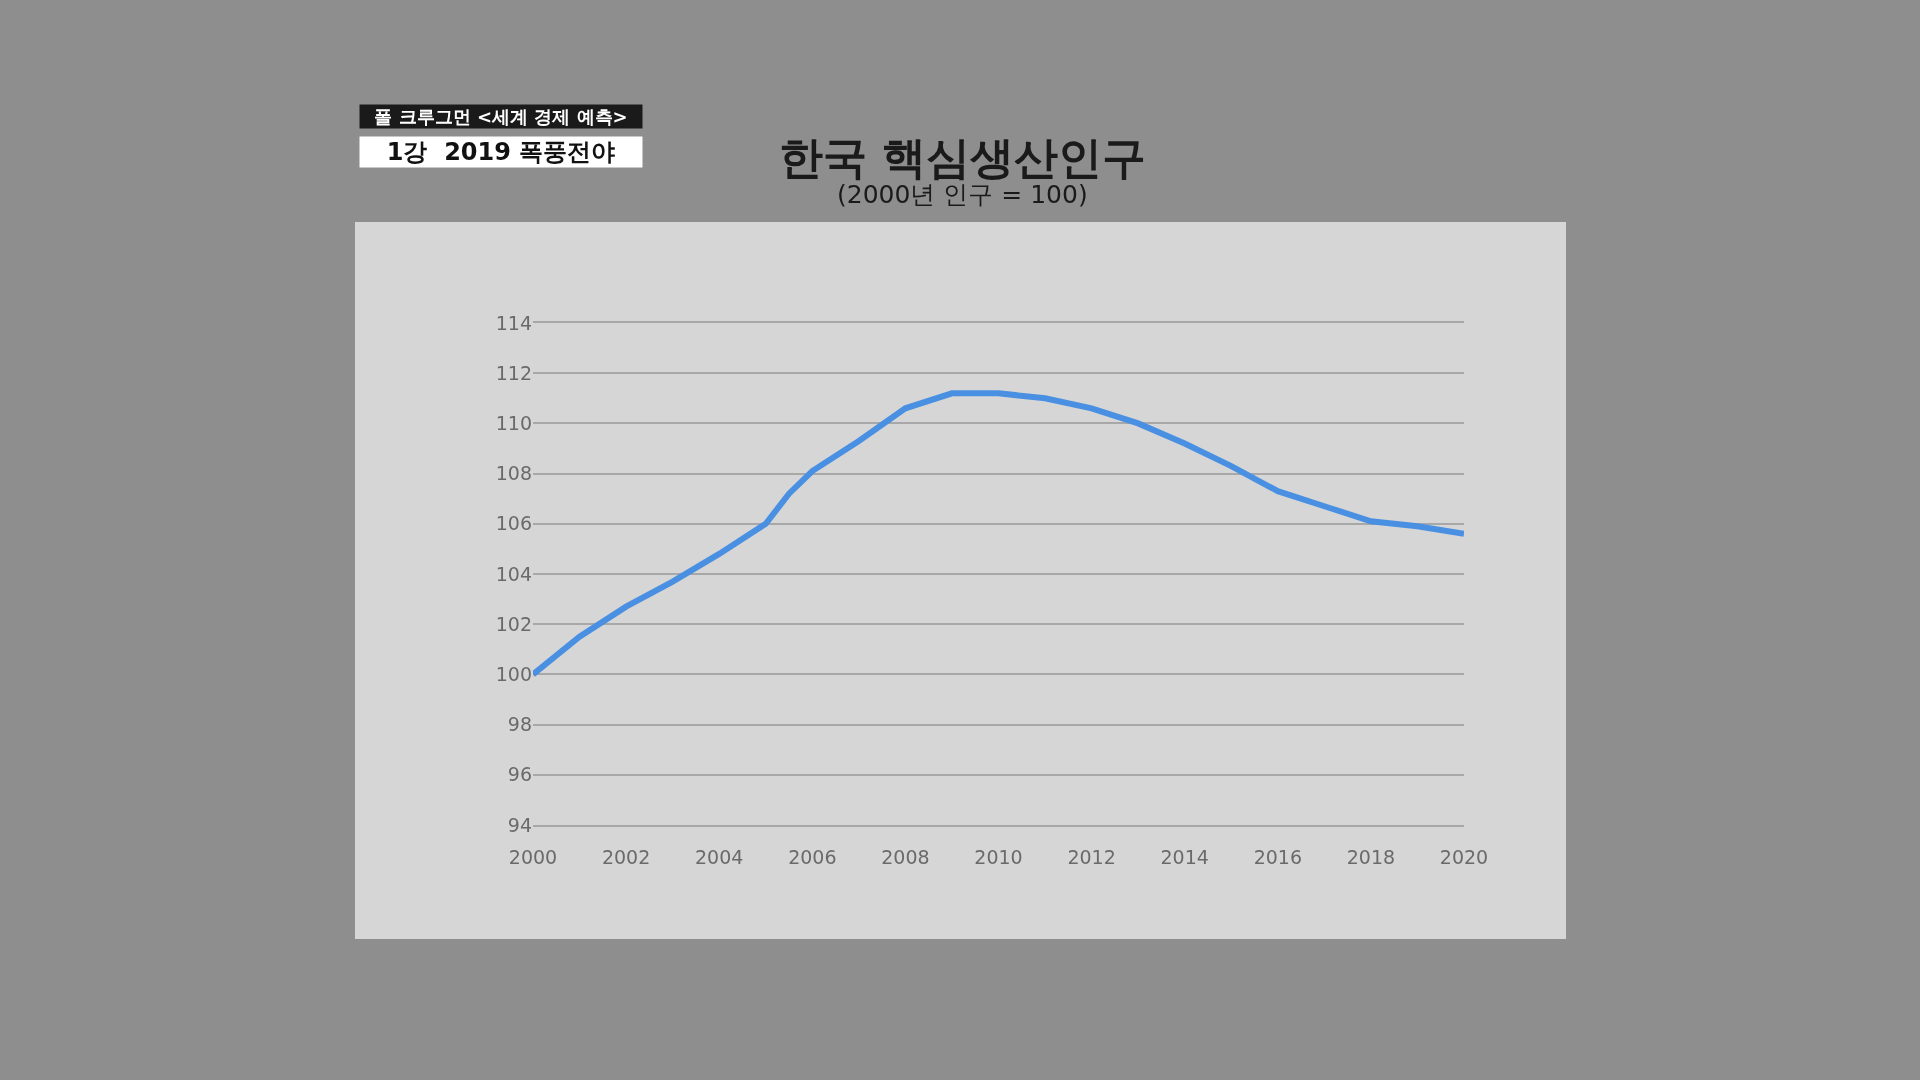 The height and width of the screenshot is (1080, 1920). Describe the element at coordinates (501, 116) in the screenshot. I see `text: 폴 크루그먼 <세계 경제 예측>` at that location.